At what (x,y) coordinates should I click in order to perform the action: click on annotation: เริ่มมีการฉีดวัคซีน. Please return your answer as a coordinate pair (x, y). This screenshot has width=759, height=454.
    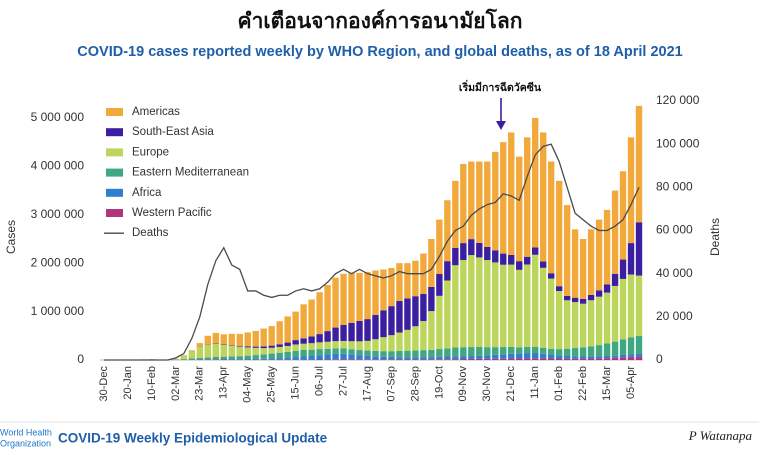
    Looking at the image, I should click on (500, 86).